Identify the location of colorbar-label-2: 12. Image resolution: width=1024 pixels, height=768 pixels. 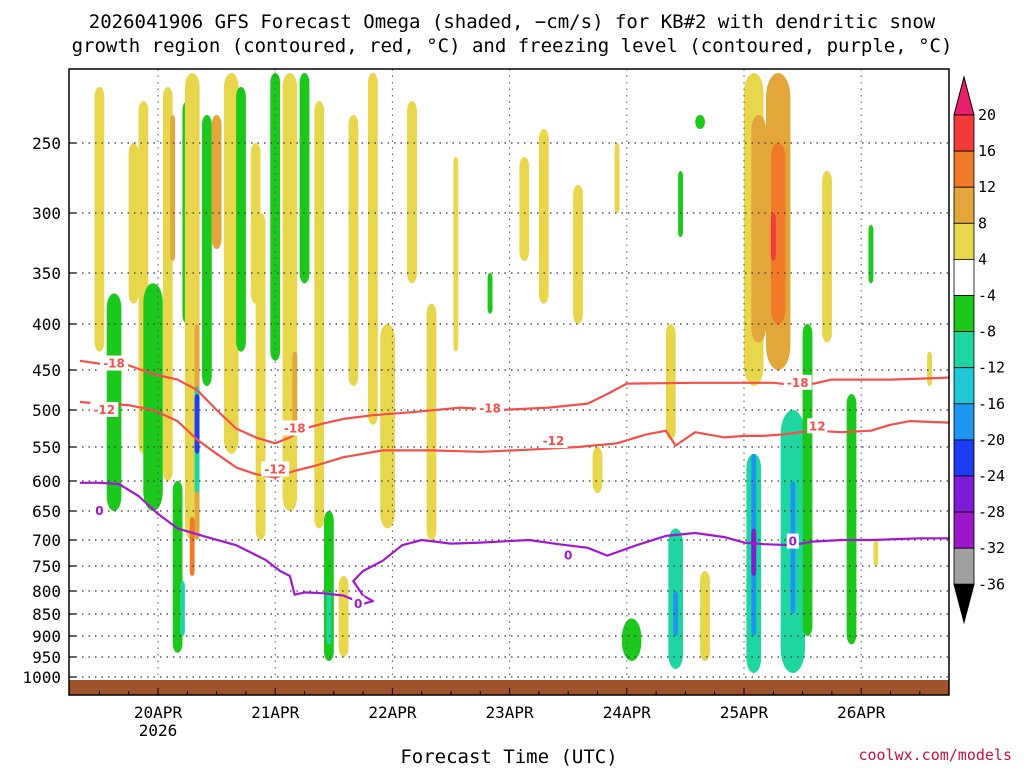
(987, 187).